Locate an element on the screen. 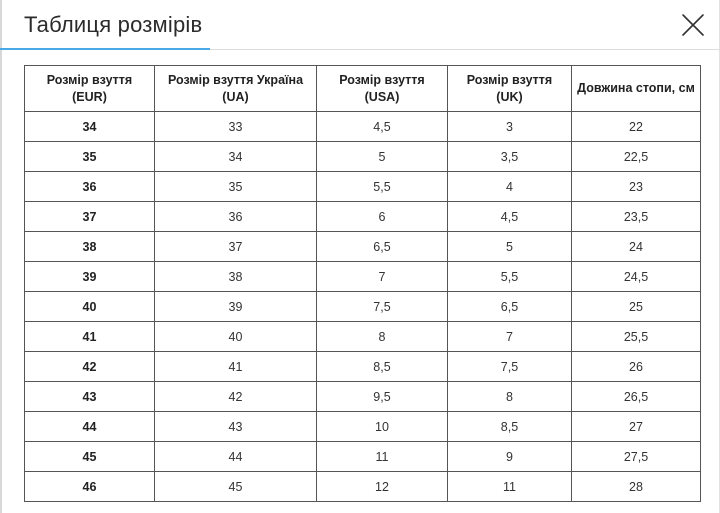  cell-eur: 46 is located at coordinates (89, 486).